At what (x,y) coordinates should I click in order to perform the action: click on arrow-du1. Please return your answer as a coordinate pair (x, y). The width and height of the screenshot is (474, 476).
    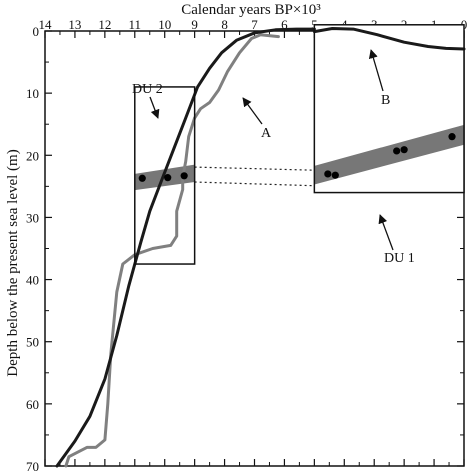
    Looking at the image, I should click on (386, 232).